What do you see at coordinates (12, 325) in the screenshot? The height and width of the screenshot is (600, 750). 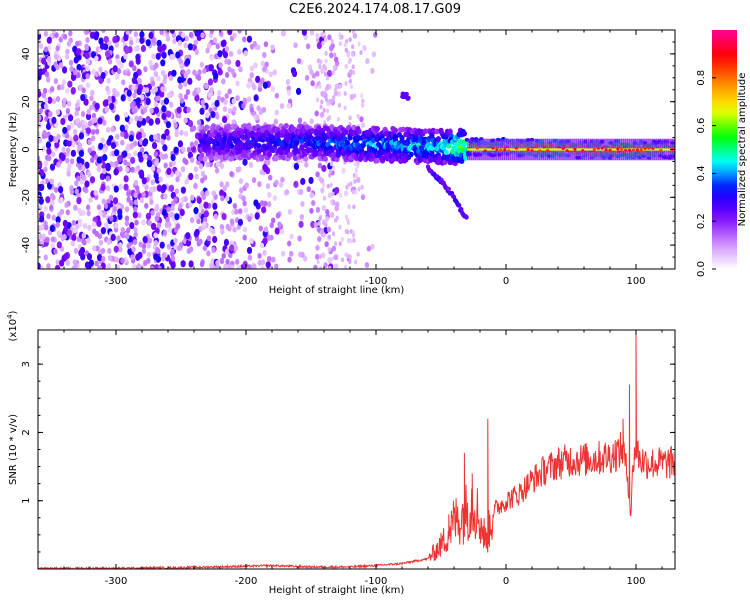 I see `snr-scale-label: (x104)` at bounding box center [12, 325].